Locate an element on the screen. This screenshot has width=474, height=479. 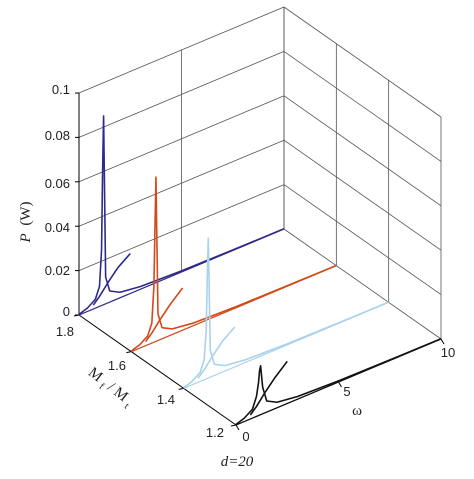
z-axis-label-var: P is located at coordinates (26, 238).